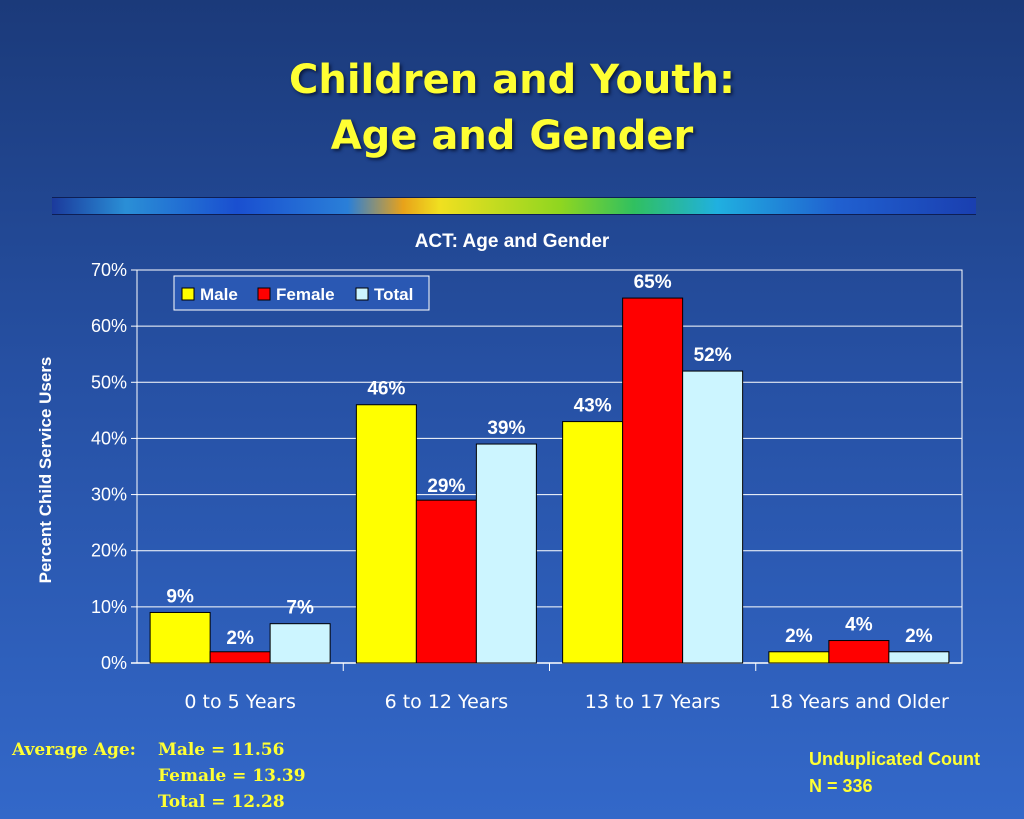 The width and height of the screenshot is (1024, 819). I want to click on y-tick-label: 10%, so click(109, 607).